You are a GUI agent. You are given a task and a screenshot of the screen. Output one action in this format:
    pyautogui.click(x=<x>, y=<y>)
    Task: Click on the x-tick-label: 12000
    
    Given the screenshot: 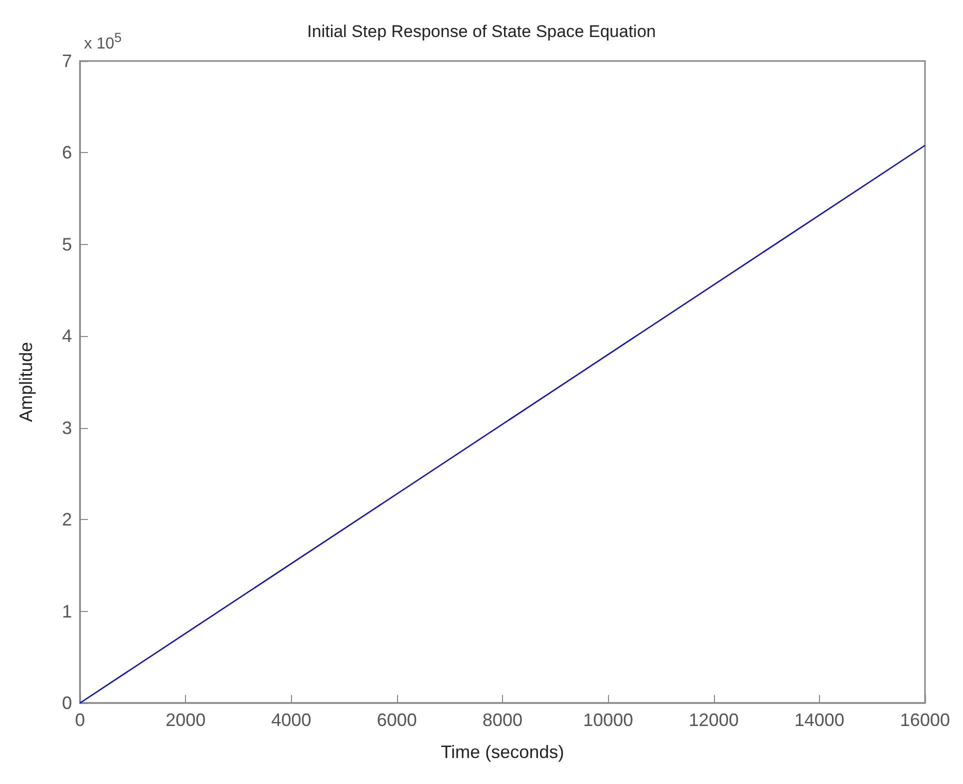 What is the action you would take?
    pyautogui.click(x=713, y=720)
    